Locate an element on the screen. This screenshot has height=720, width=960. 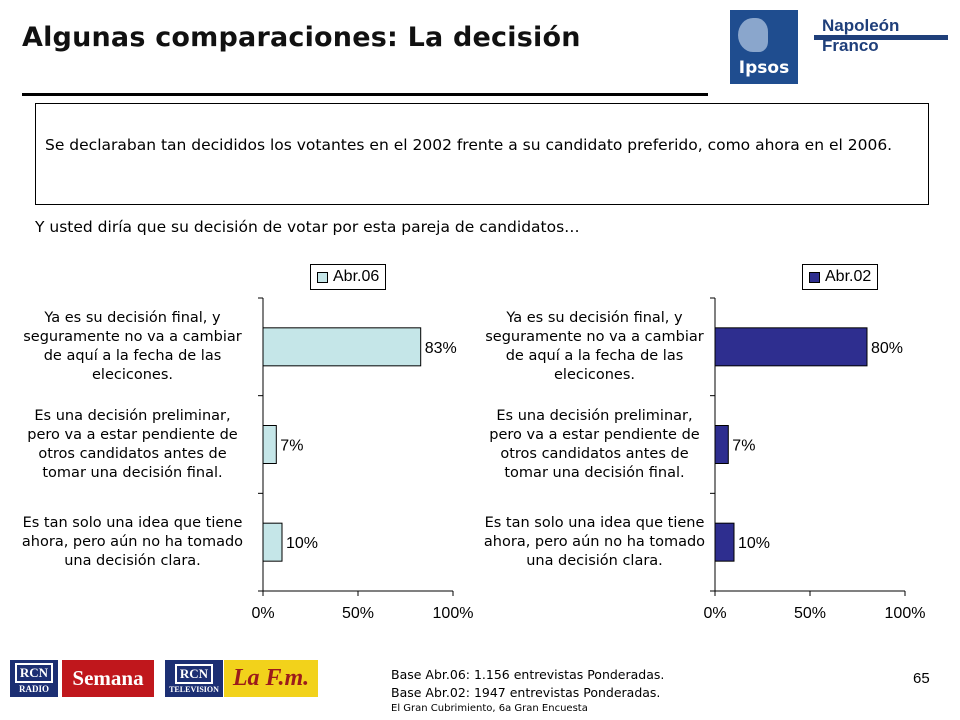
ipsos-logo-mark is located at coordinates (753, 35).